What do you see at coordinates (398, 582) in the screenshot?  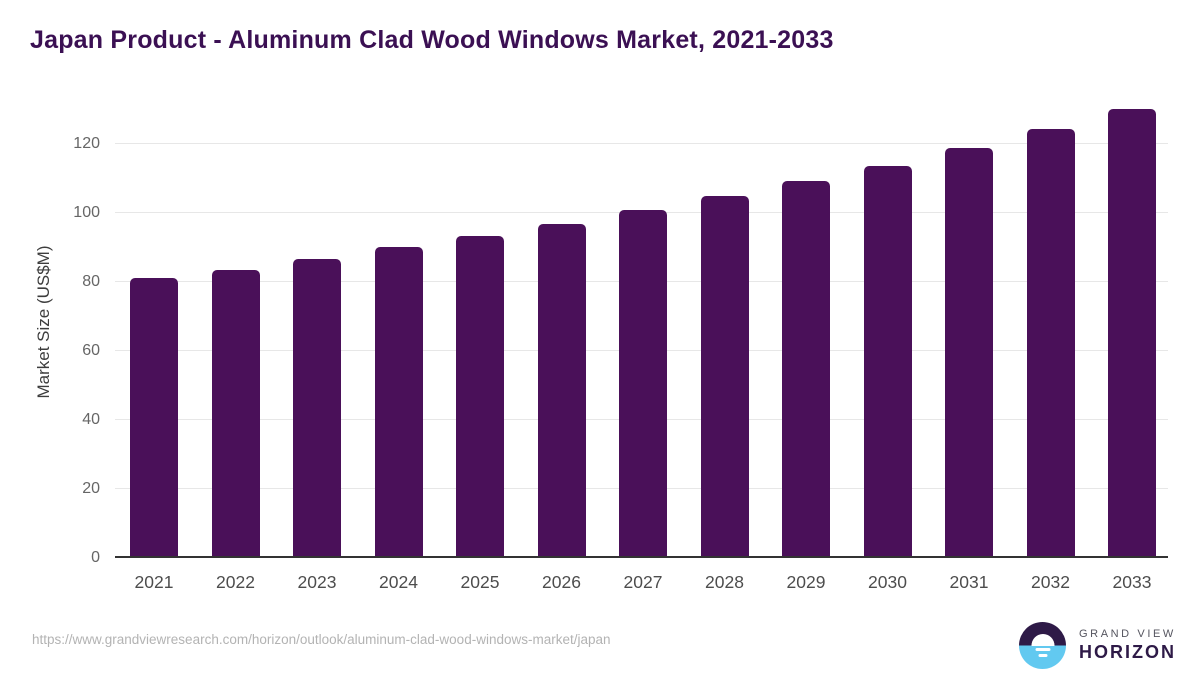 I see `x-tick-label-2024: 2024` at bounding box center [398, 582].